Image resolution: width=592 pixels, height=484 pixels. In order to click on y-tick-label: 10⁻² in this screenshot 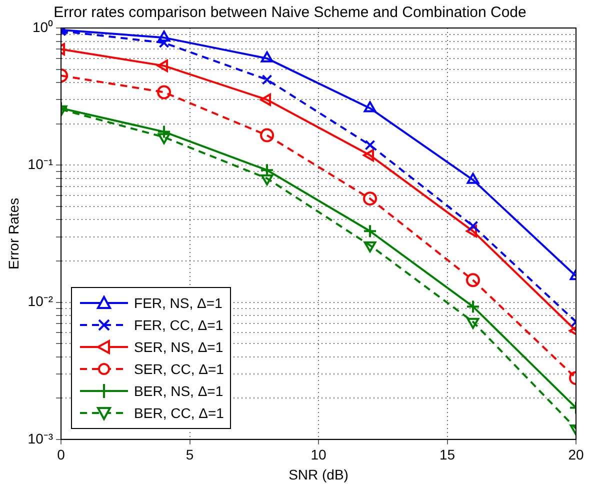, I will do `click(41, 301)`.